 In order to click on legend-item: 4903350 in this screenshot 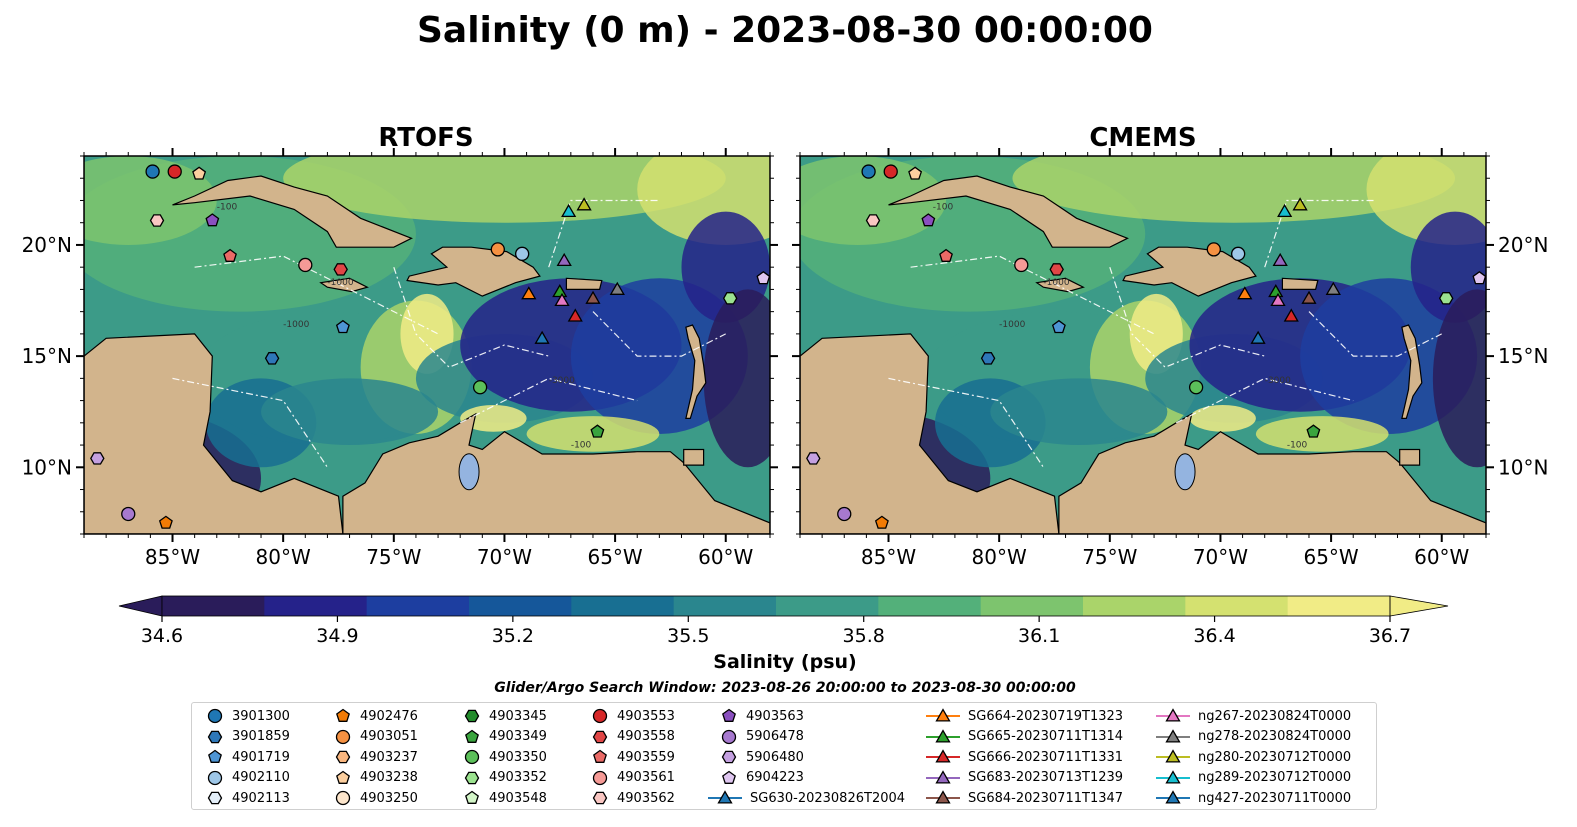, I will do `click(505, 757)`.